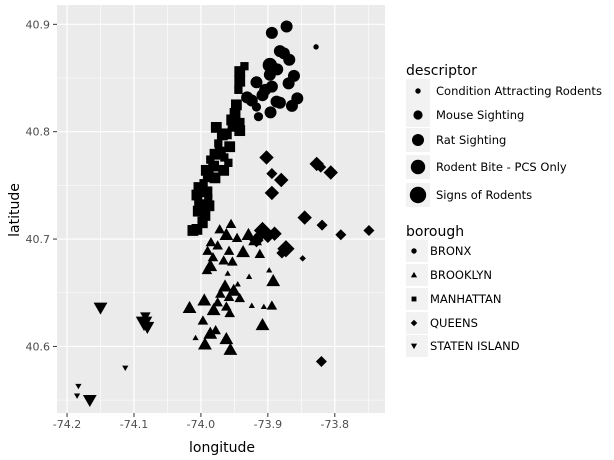 The image size is (614, 460). I want to click on x-tick-label: -73.9, so click(268, 424).